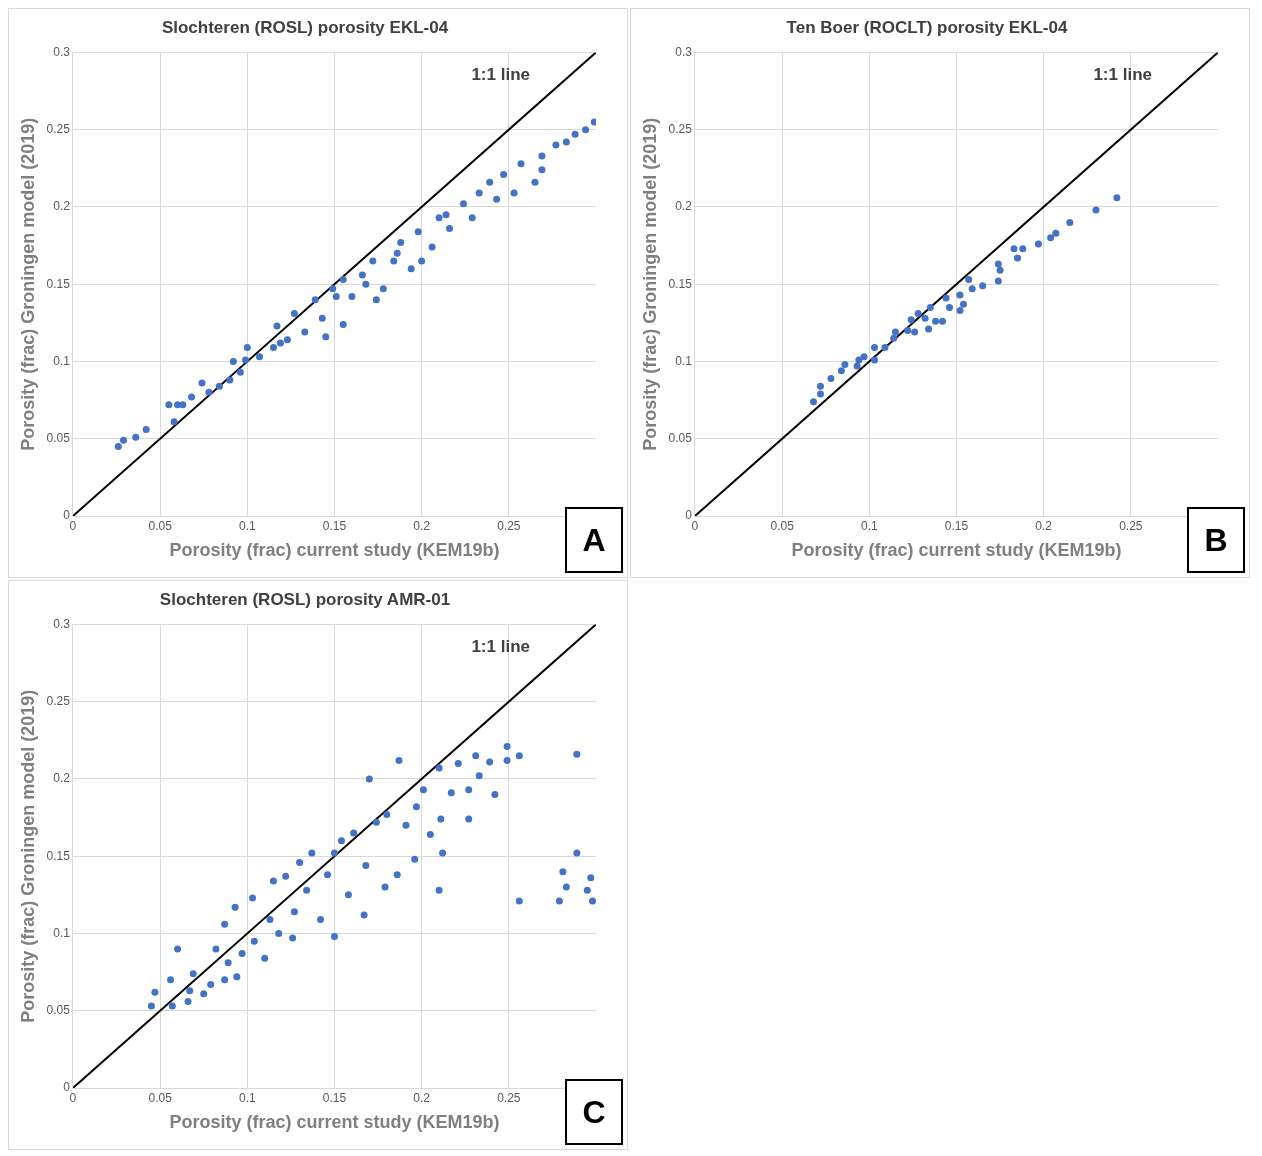 This screenshot has height=1156, width=1262. I want to click on chart-title: Slochteren (ROSL) porosity AMR-01, so click(305, 599).